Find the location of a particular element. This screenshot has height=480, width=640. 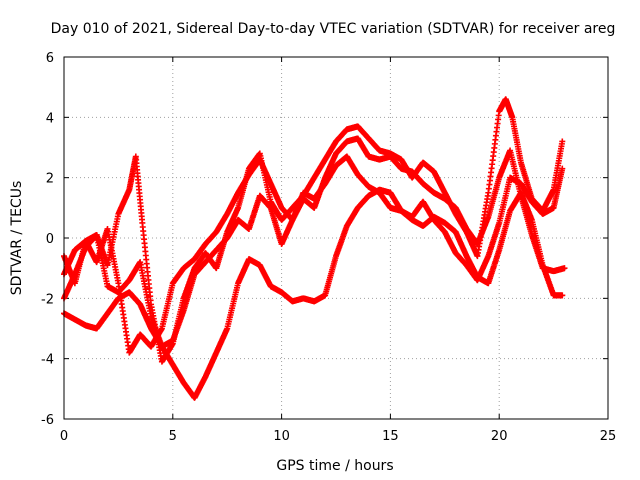

x-axis-label: GPS time / hours is located at coordinates (334, 466).